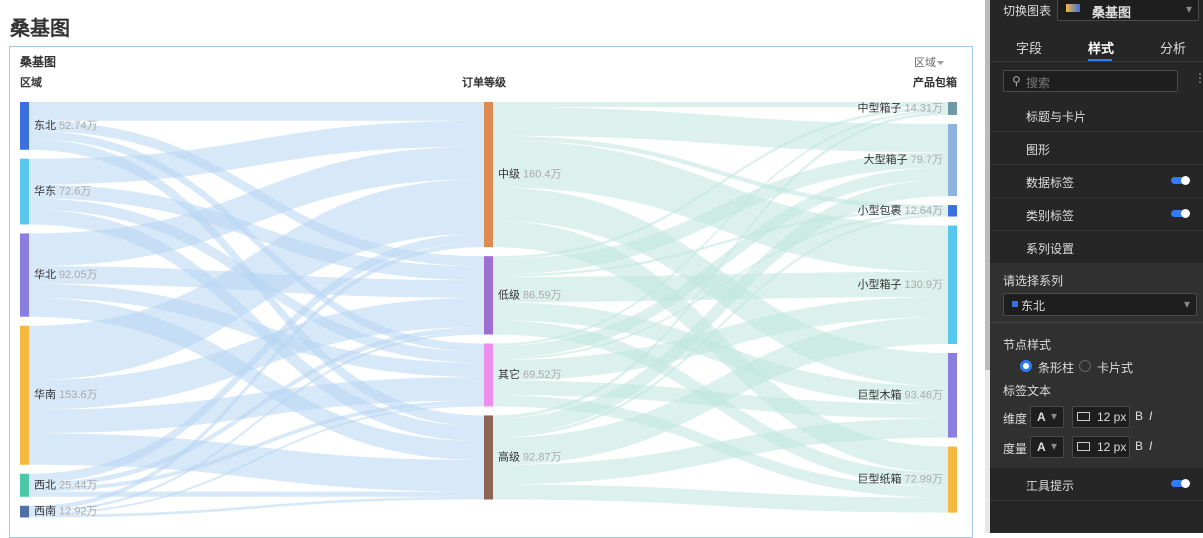 The height and width of the screenshot is (538, 1203). Describe the element at coordinates (530, 374) in the screenshot. I see `node-label: 其它 69.52万` at that location.